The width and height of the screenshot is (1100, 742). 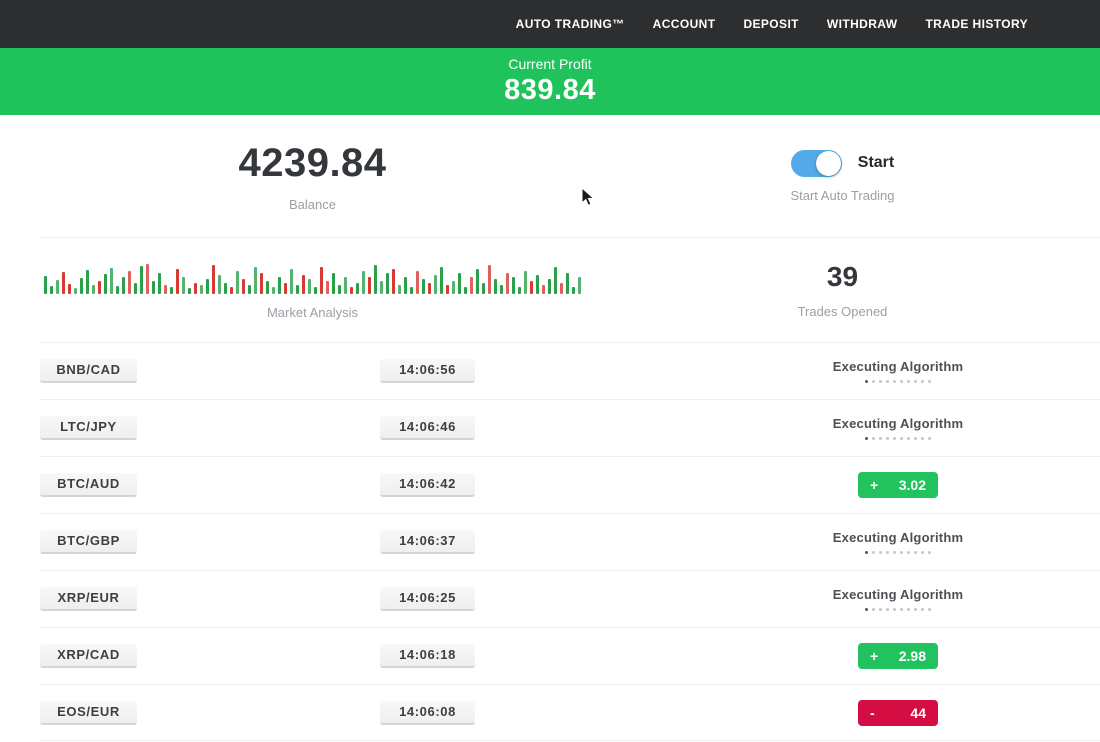 I want to click on result-badge: + 3.02, so click(x=898, y=484).